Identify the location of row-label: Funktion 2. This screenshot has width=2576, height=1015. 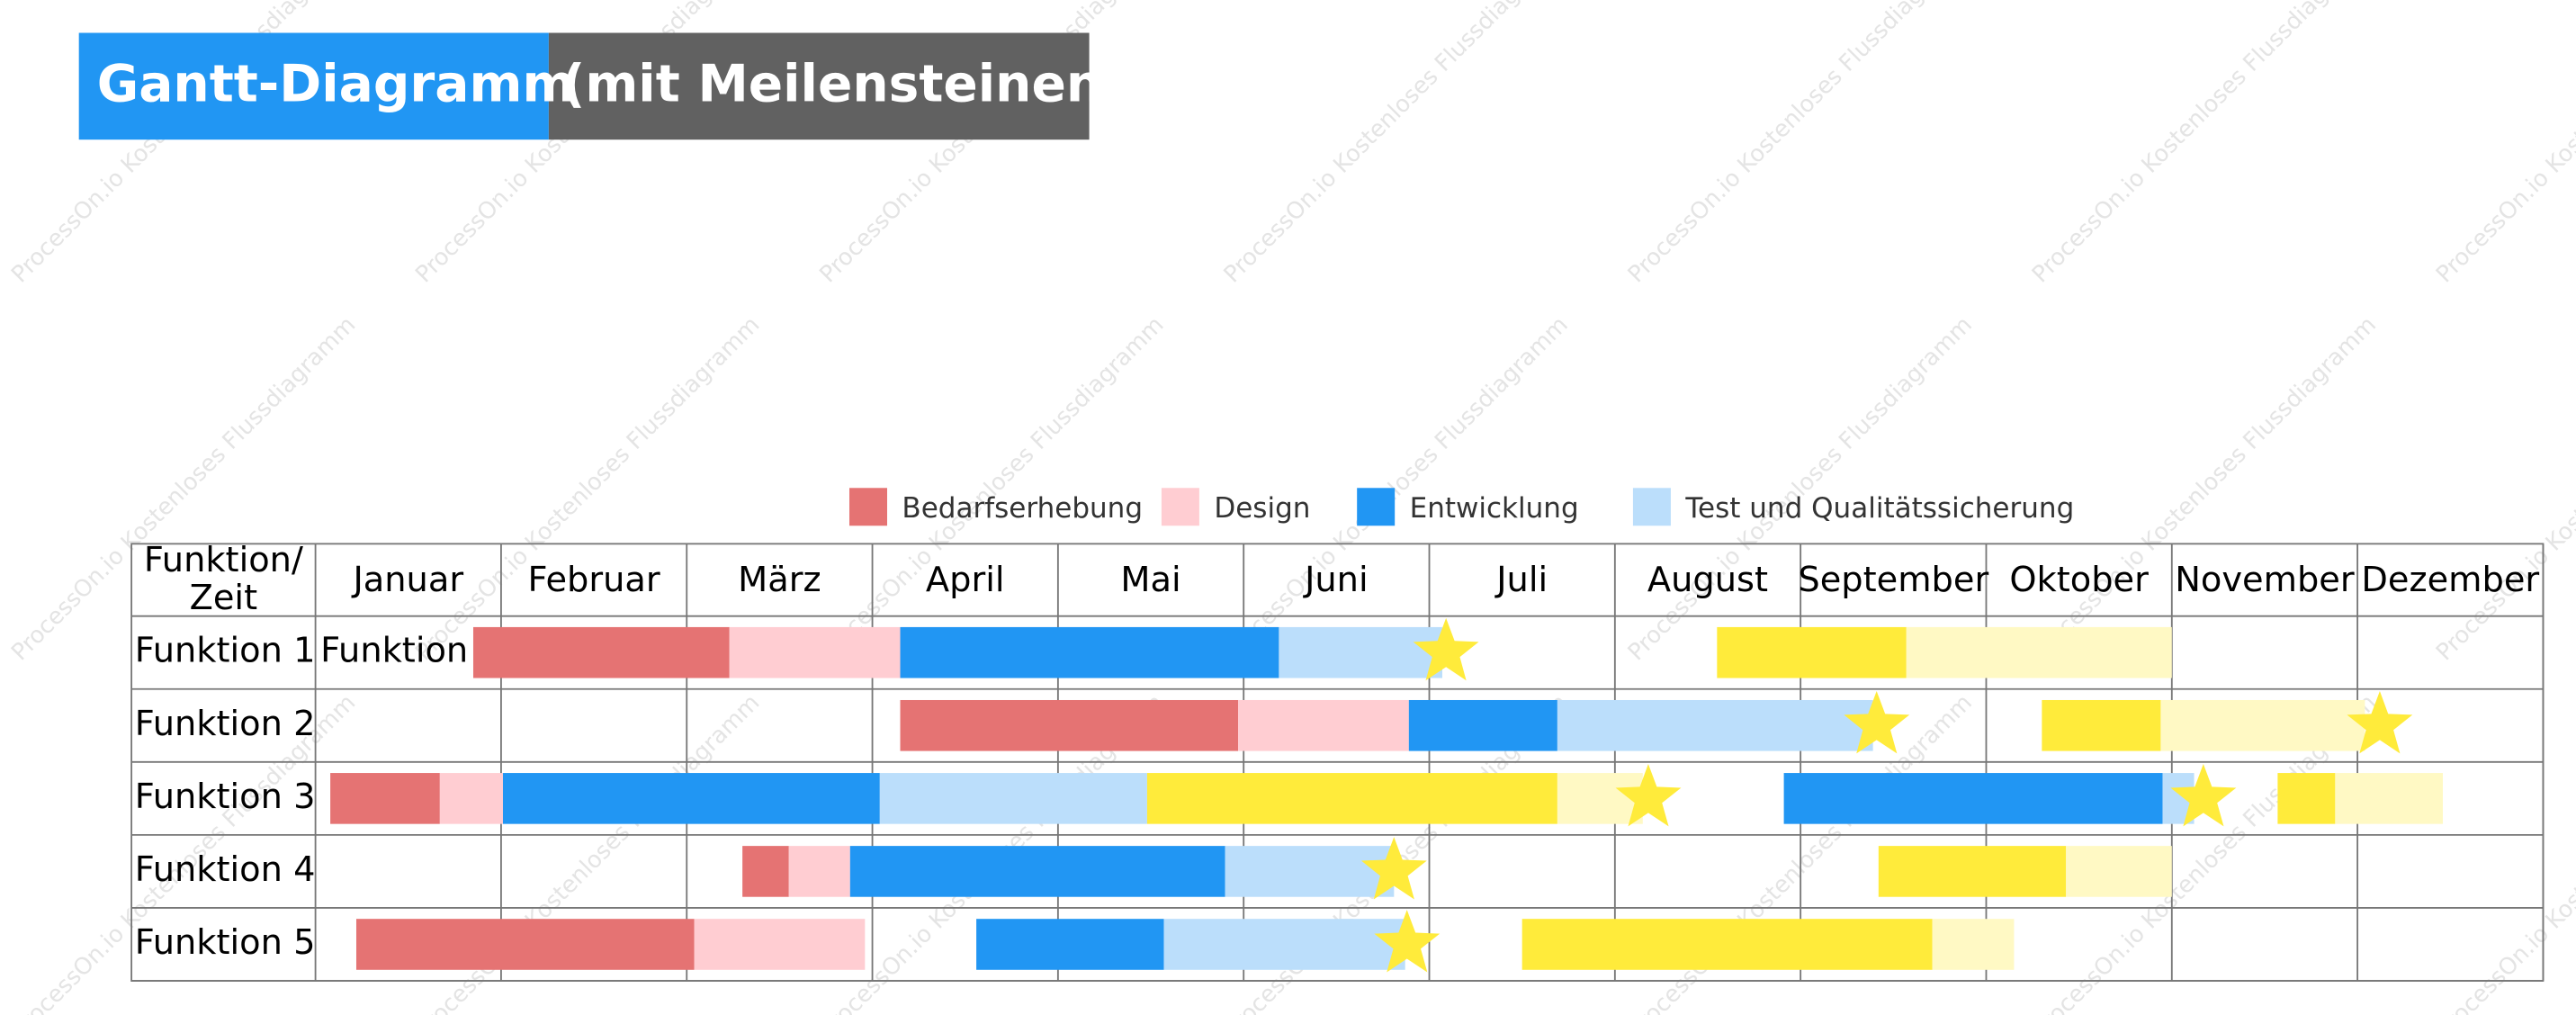
(226, 724).